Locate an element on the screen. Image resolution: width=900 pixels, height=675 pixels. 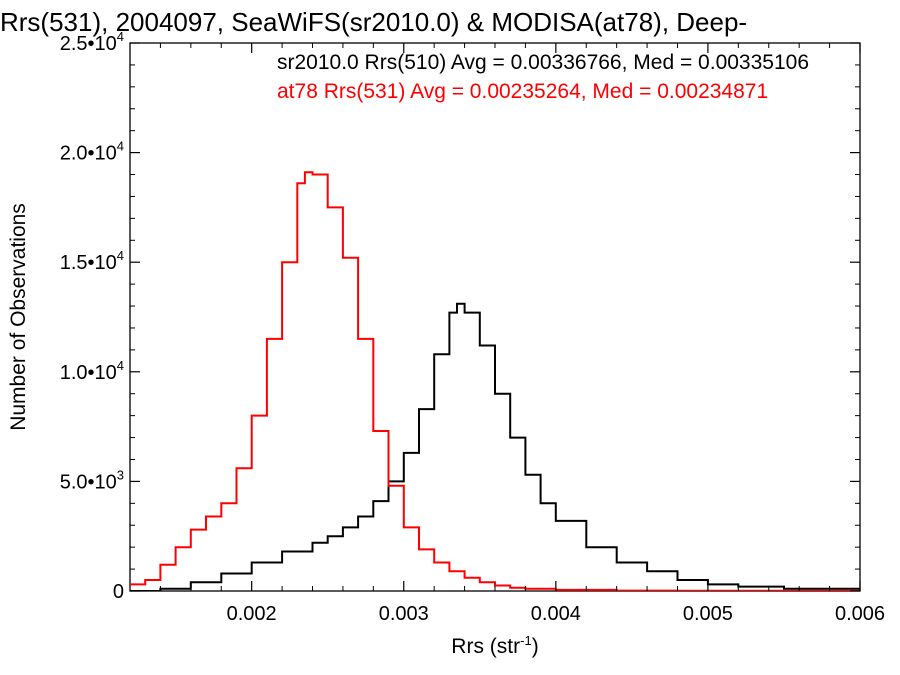
y-tick-label-5: 2.5•104 is located at coordinates (92, 42).